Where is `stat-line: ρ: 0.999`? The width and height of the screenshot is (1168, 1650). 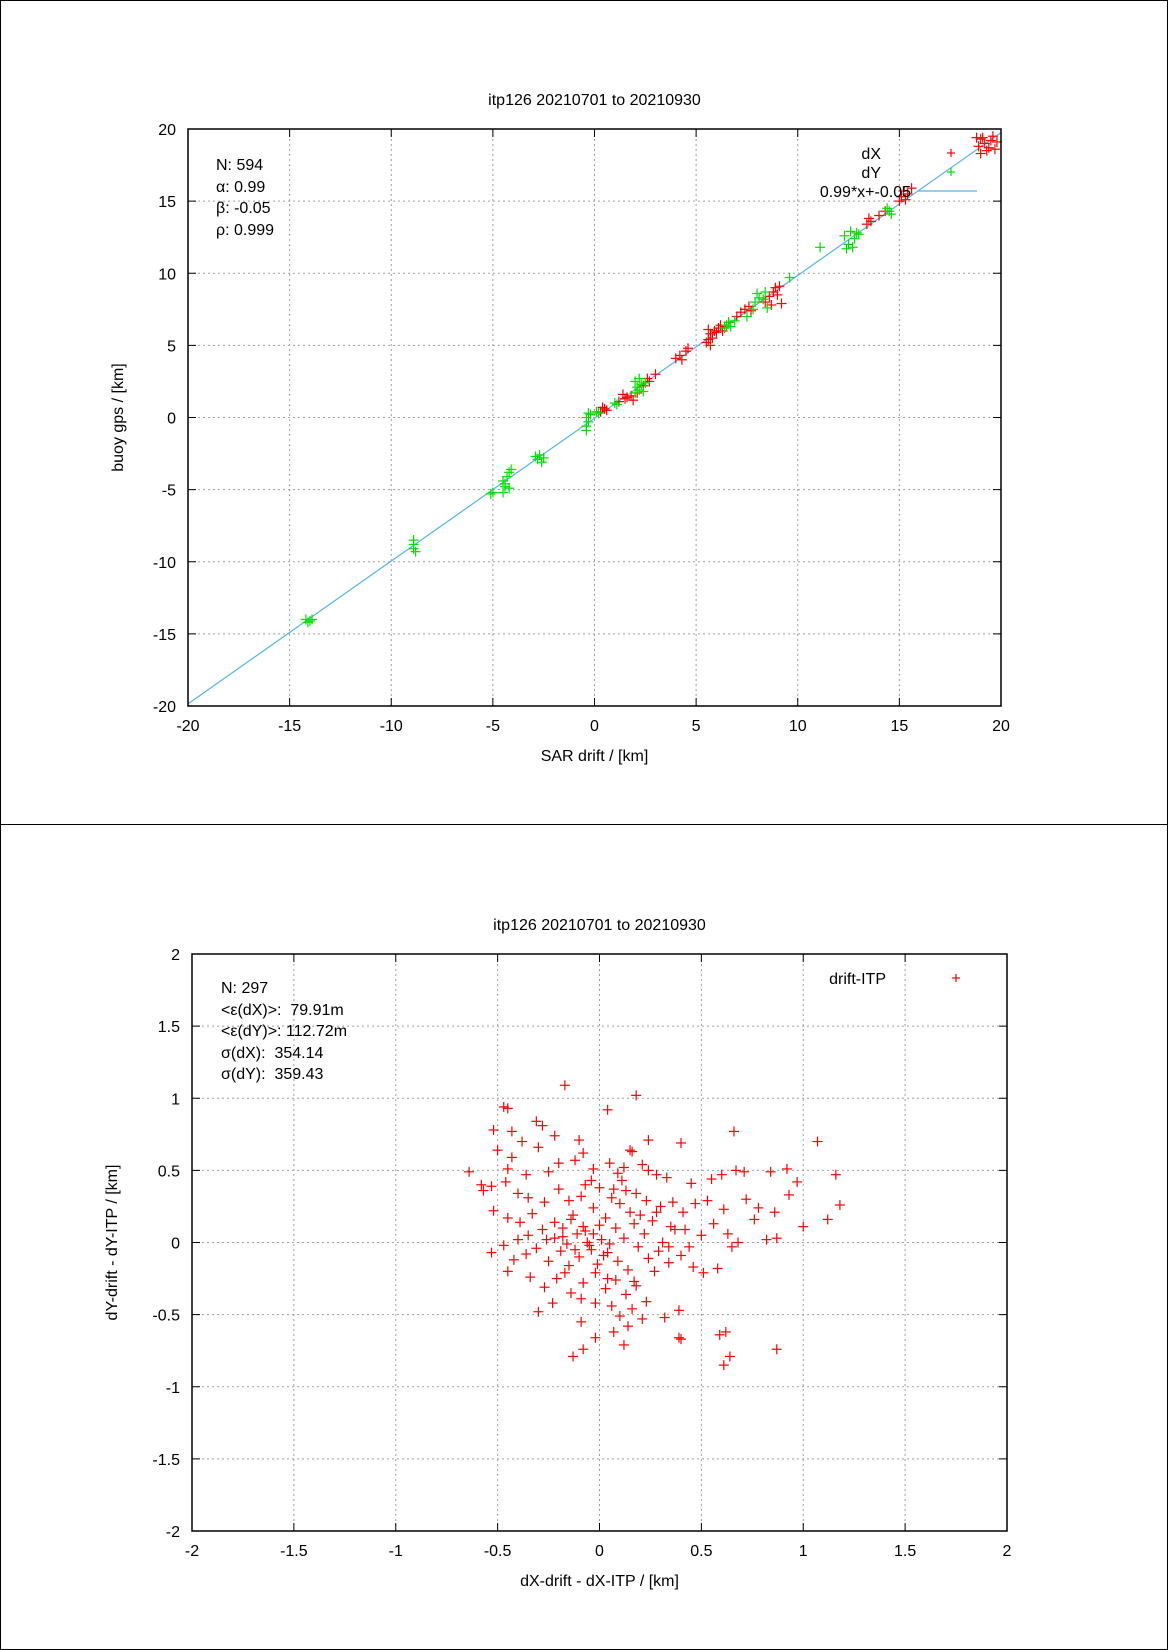 stat-line: ρ: 0.999 is located at coordinates (245, 230).